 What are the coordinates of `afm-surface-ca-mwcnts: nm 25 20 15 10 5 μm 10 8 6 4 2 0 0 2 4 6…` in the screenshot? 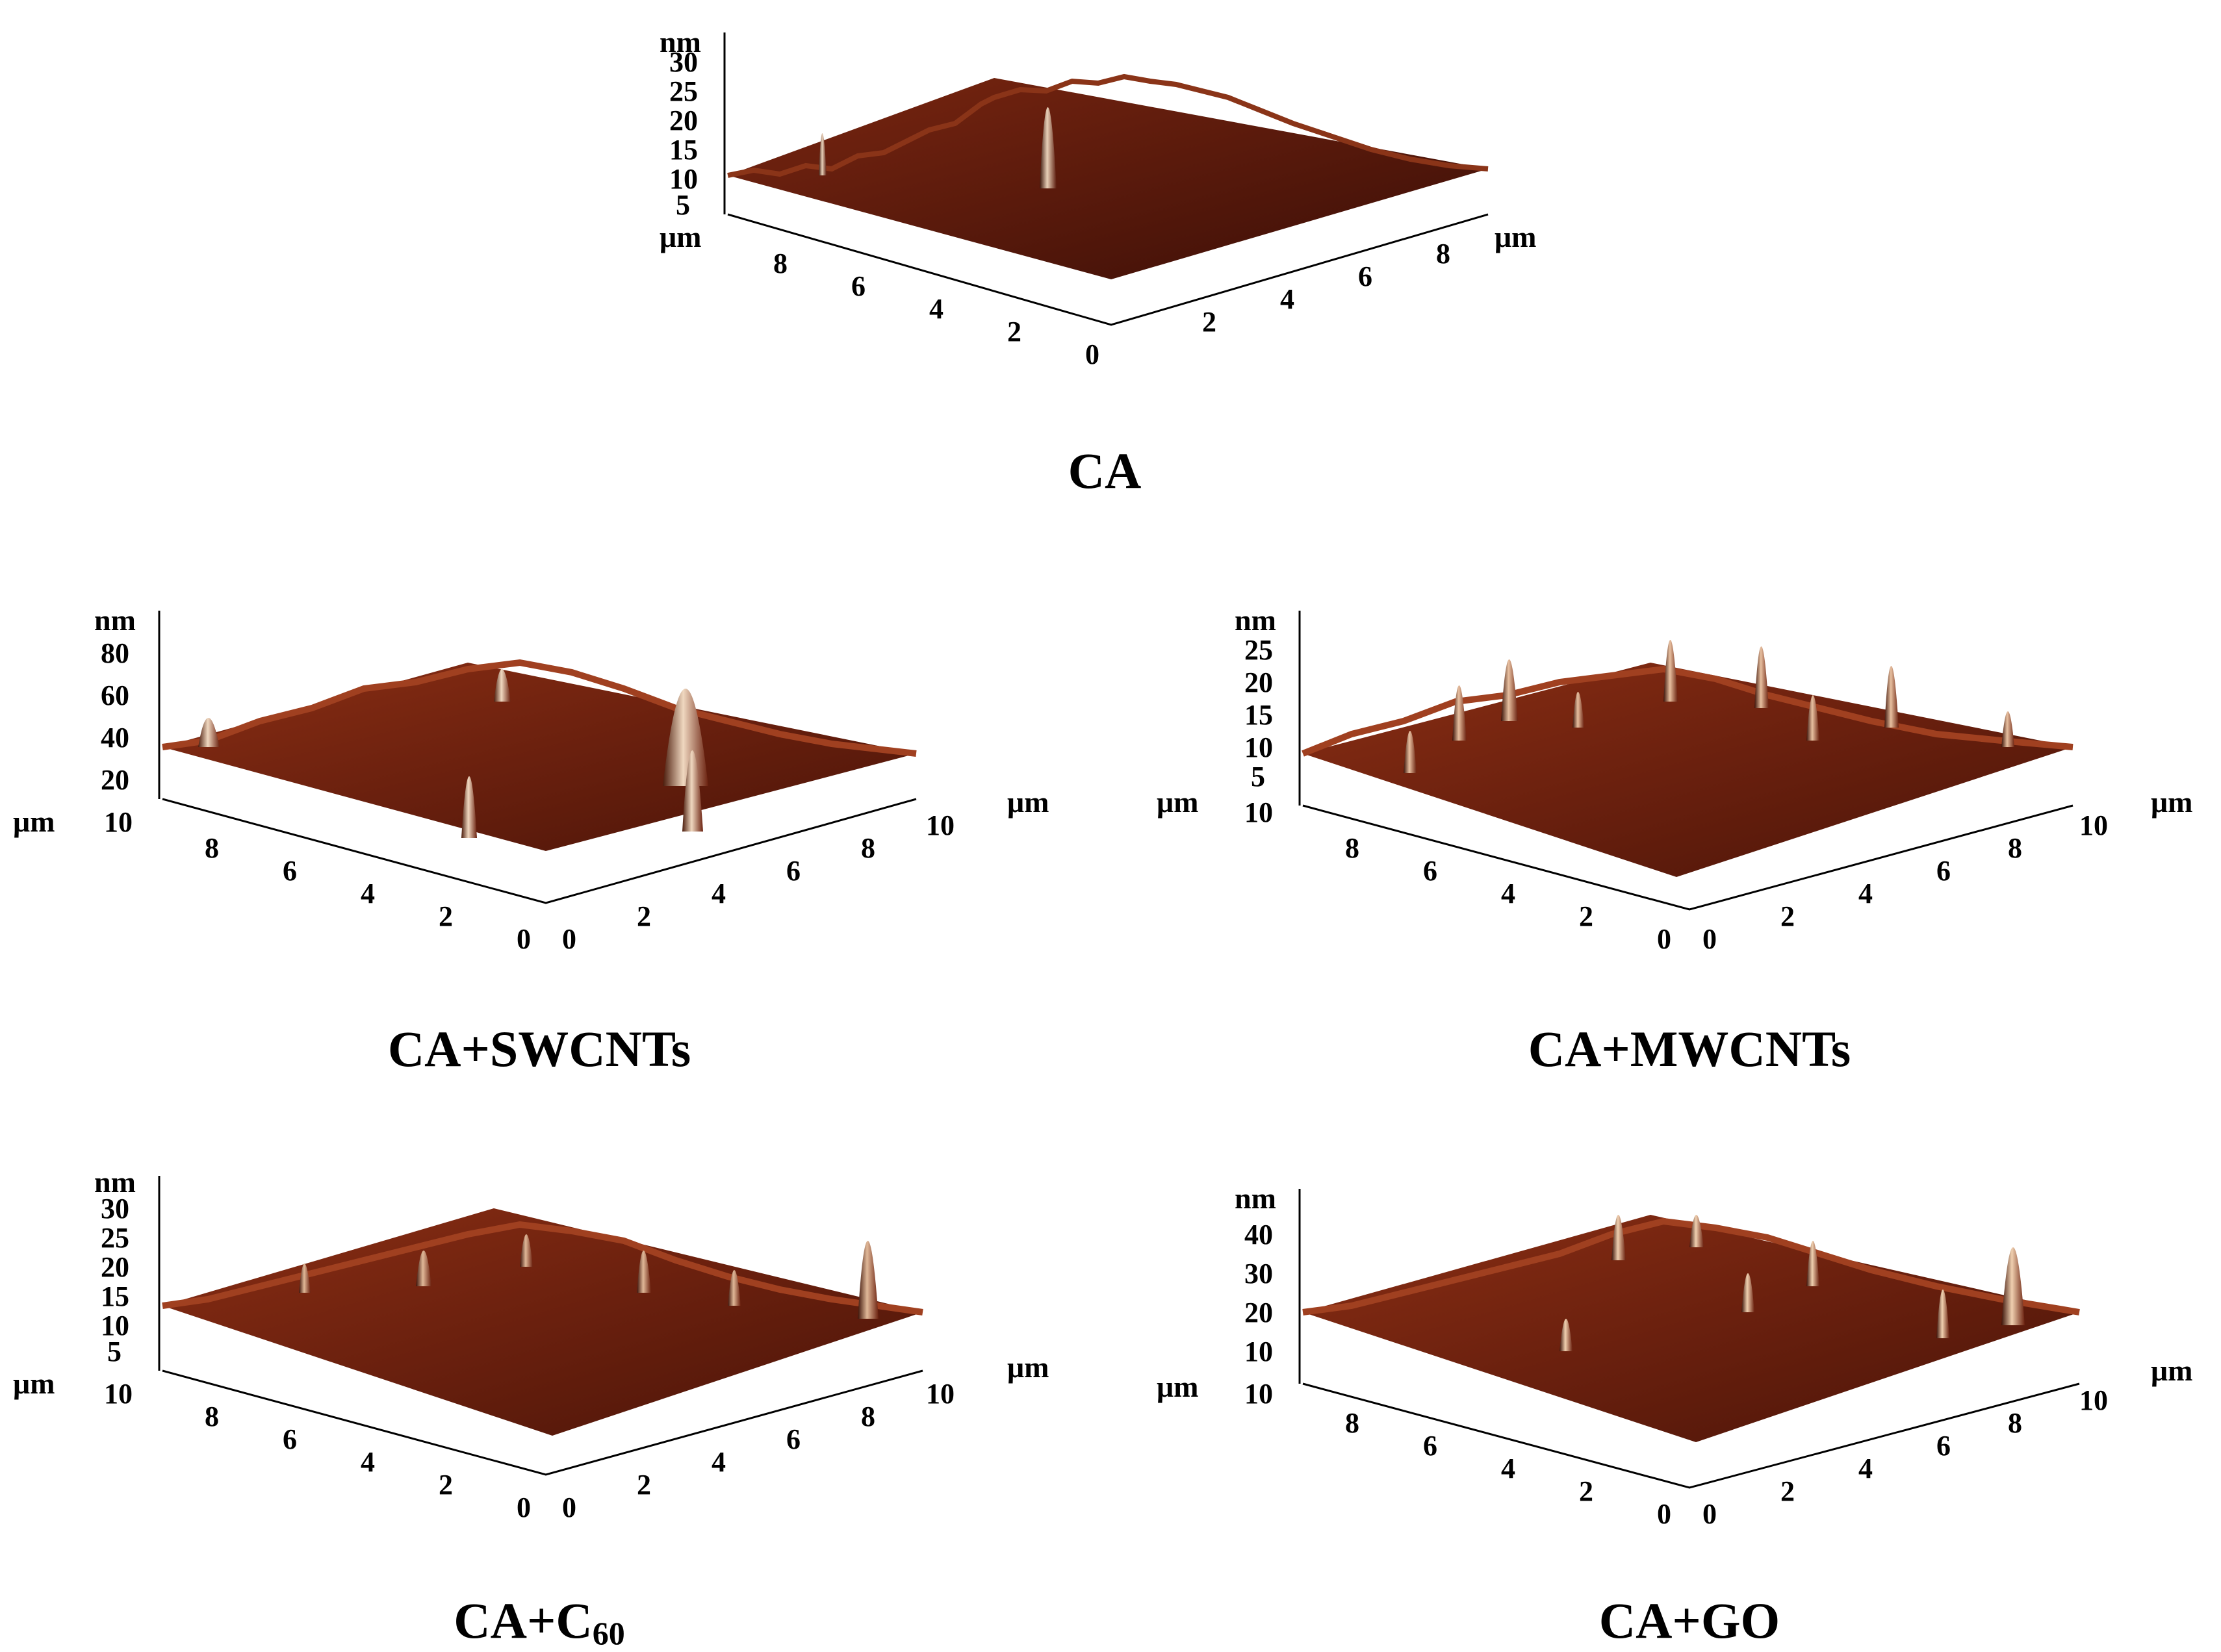 It's located at (1674, 780).